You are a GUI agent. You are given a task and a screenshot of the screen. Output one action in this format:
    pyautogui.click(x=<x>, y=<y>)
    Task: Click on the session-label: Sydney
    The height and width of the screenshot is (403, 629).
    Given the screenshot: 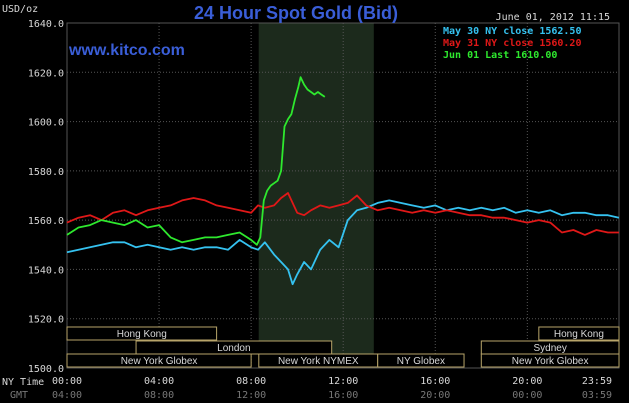 What is the action you would take?
    pyautogui.click(x=549, y=348)
    